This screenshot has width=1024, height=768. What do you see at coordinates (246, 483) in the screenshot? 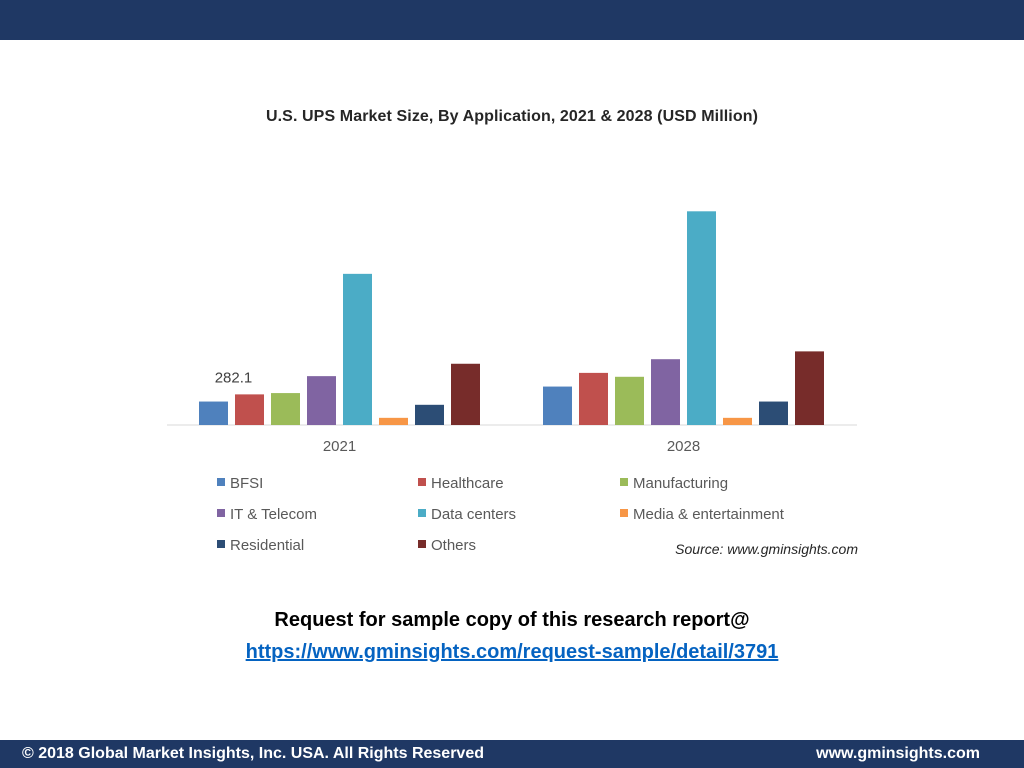
I see `legend-label-bfsi: BFSI` at bounding box center [246, 483].